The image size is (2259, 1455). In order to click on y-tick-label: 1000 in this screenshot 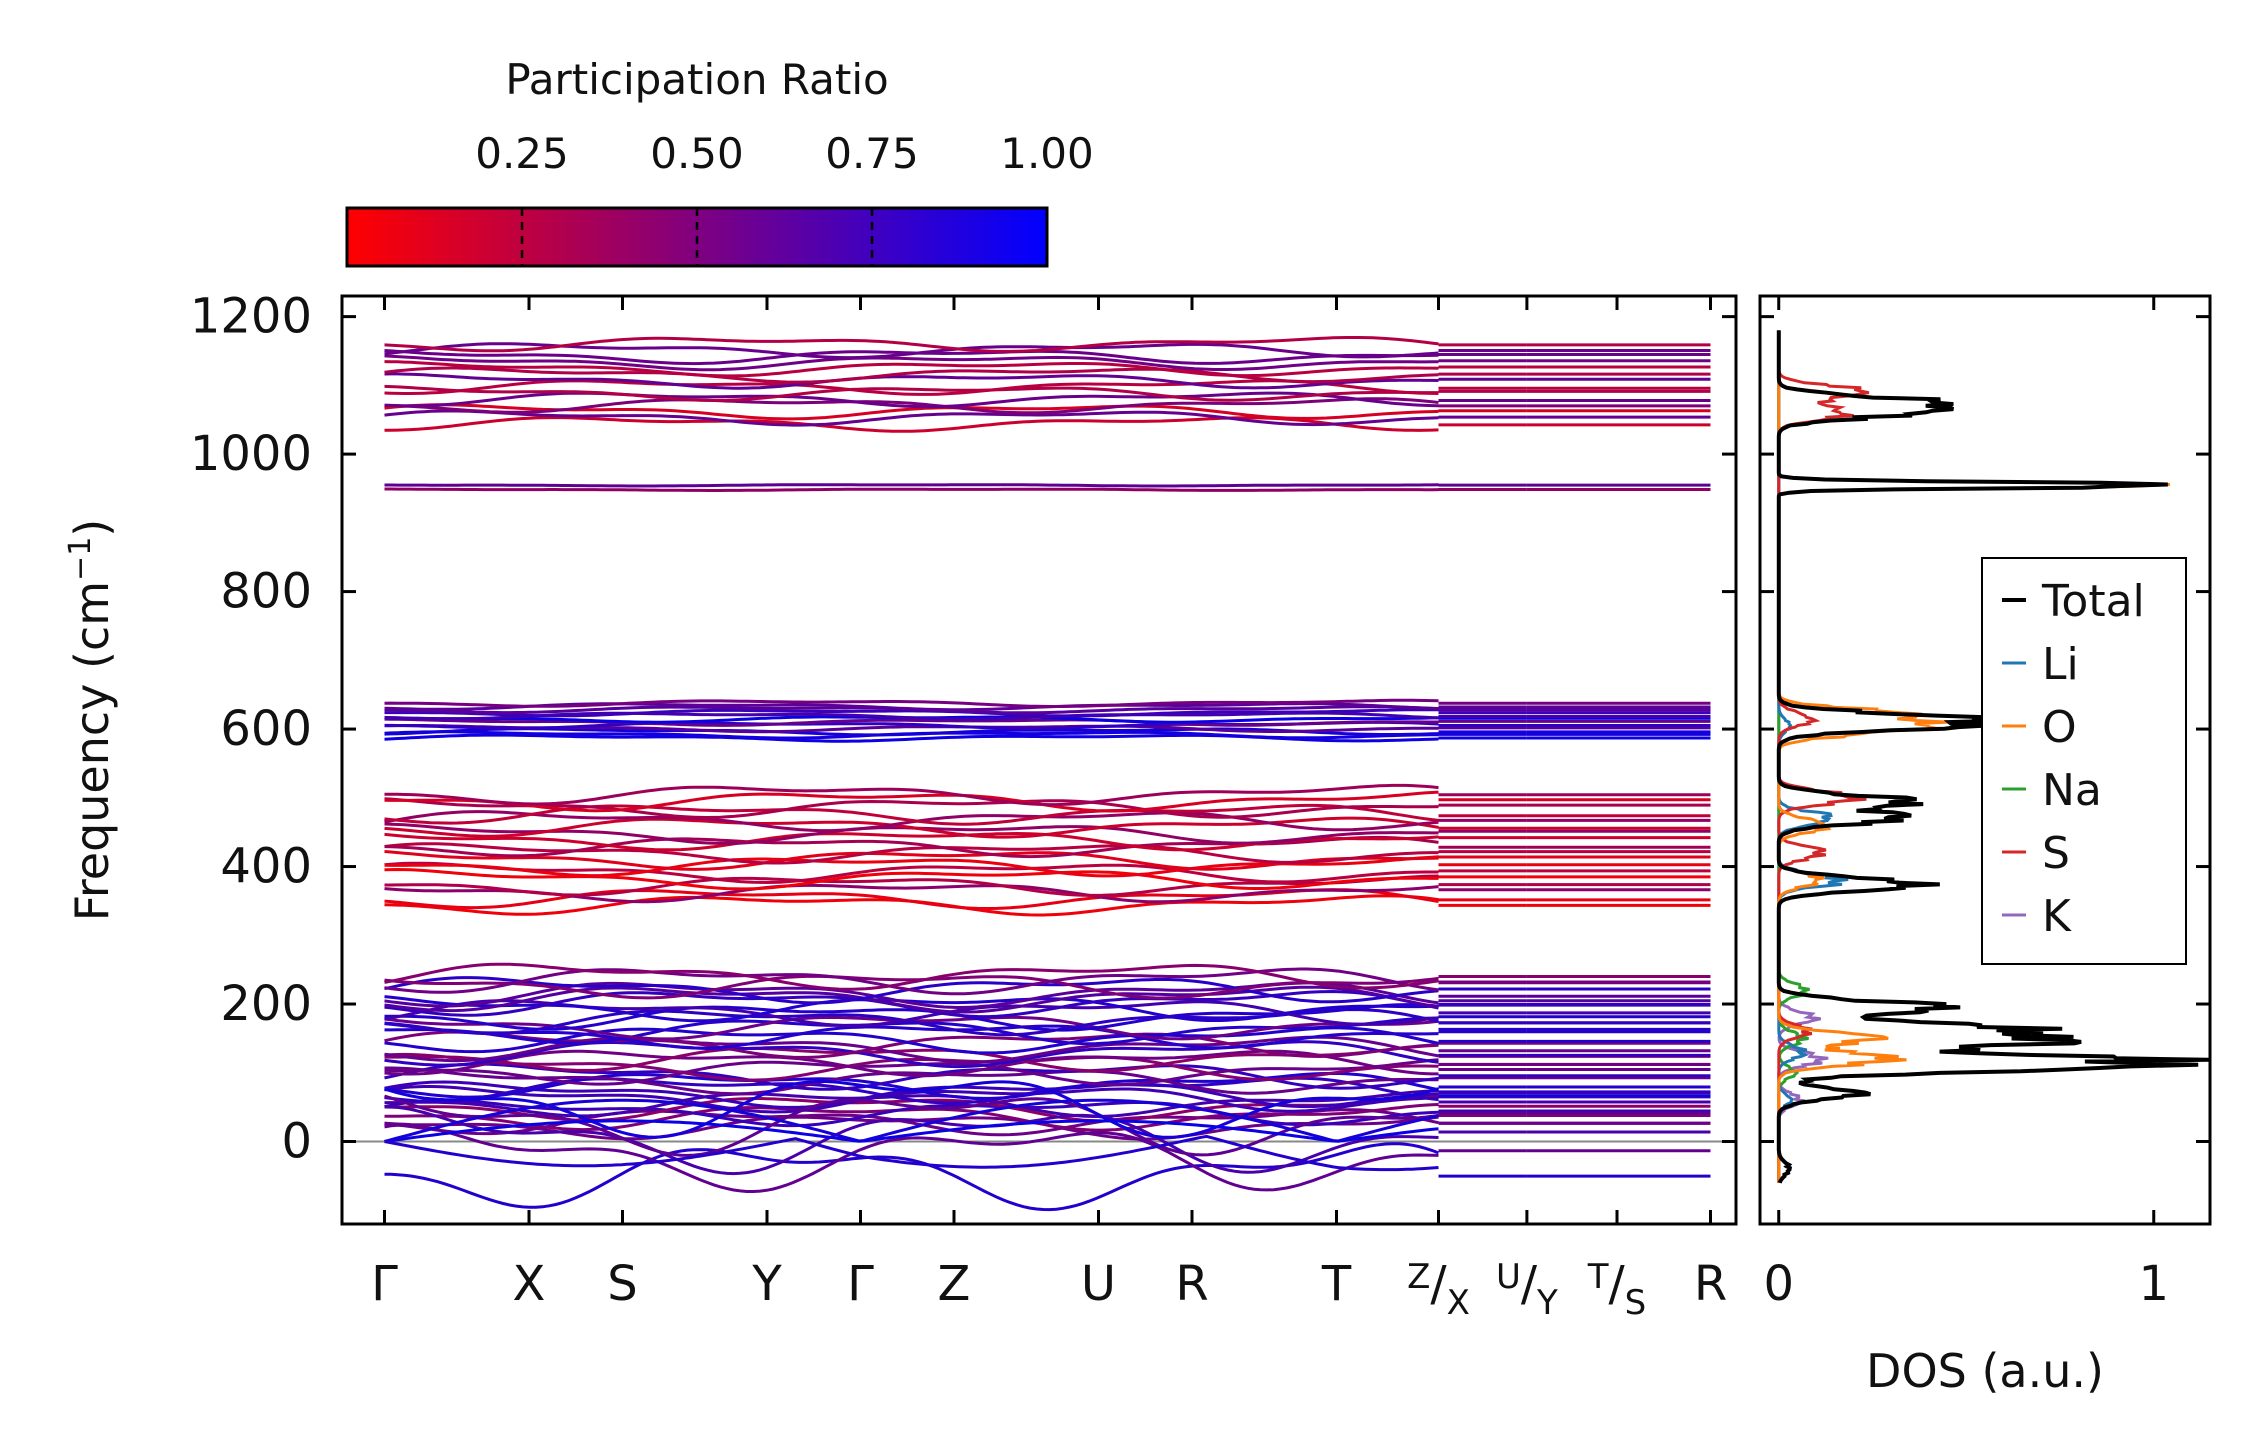, I will do `click(251, 454)`.